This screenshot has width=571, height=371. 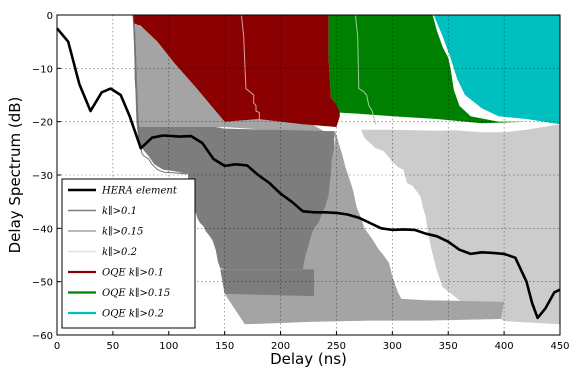 What do you see at coordinates (496, 70) in the screenshot?
I see `band-oqe-k-0.2` at bounding box center [496, 70].